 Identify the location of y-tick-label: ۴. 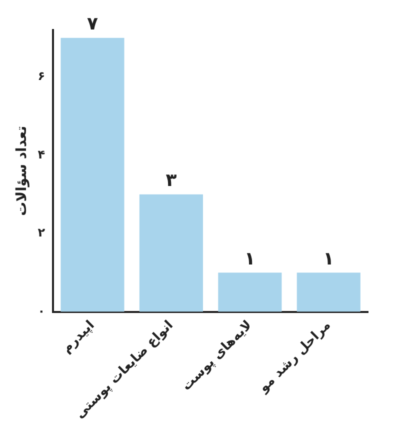
(42, 154).